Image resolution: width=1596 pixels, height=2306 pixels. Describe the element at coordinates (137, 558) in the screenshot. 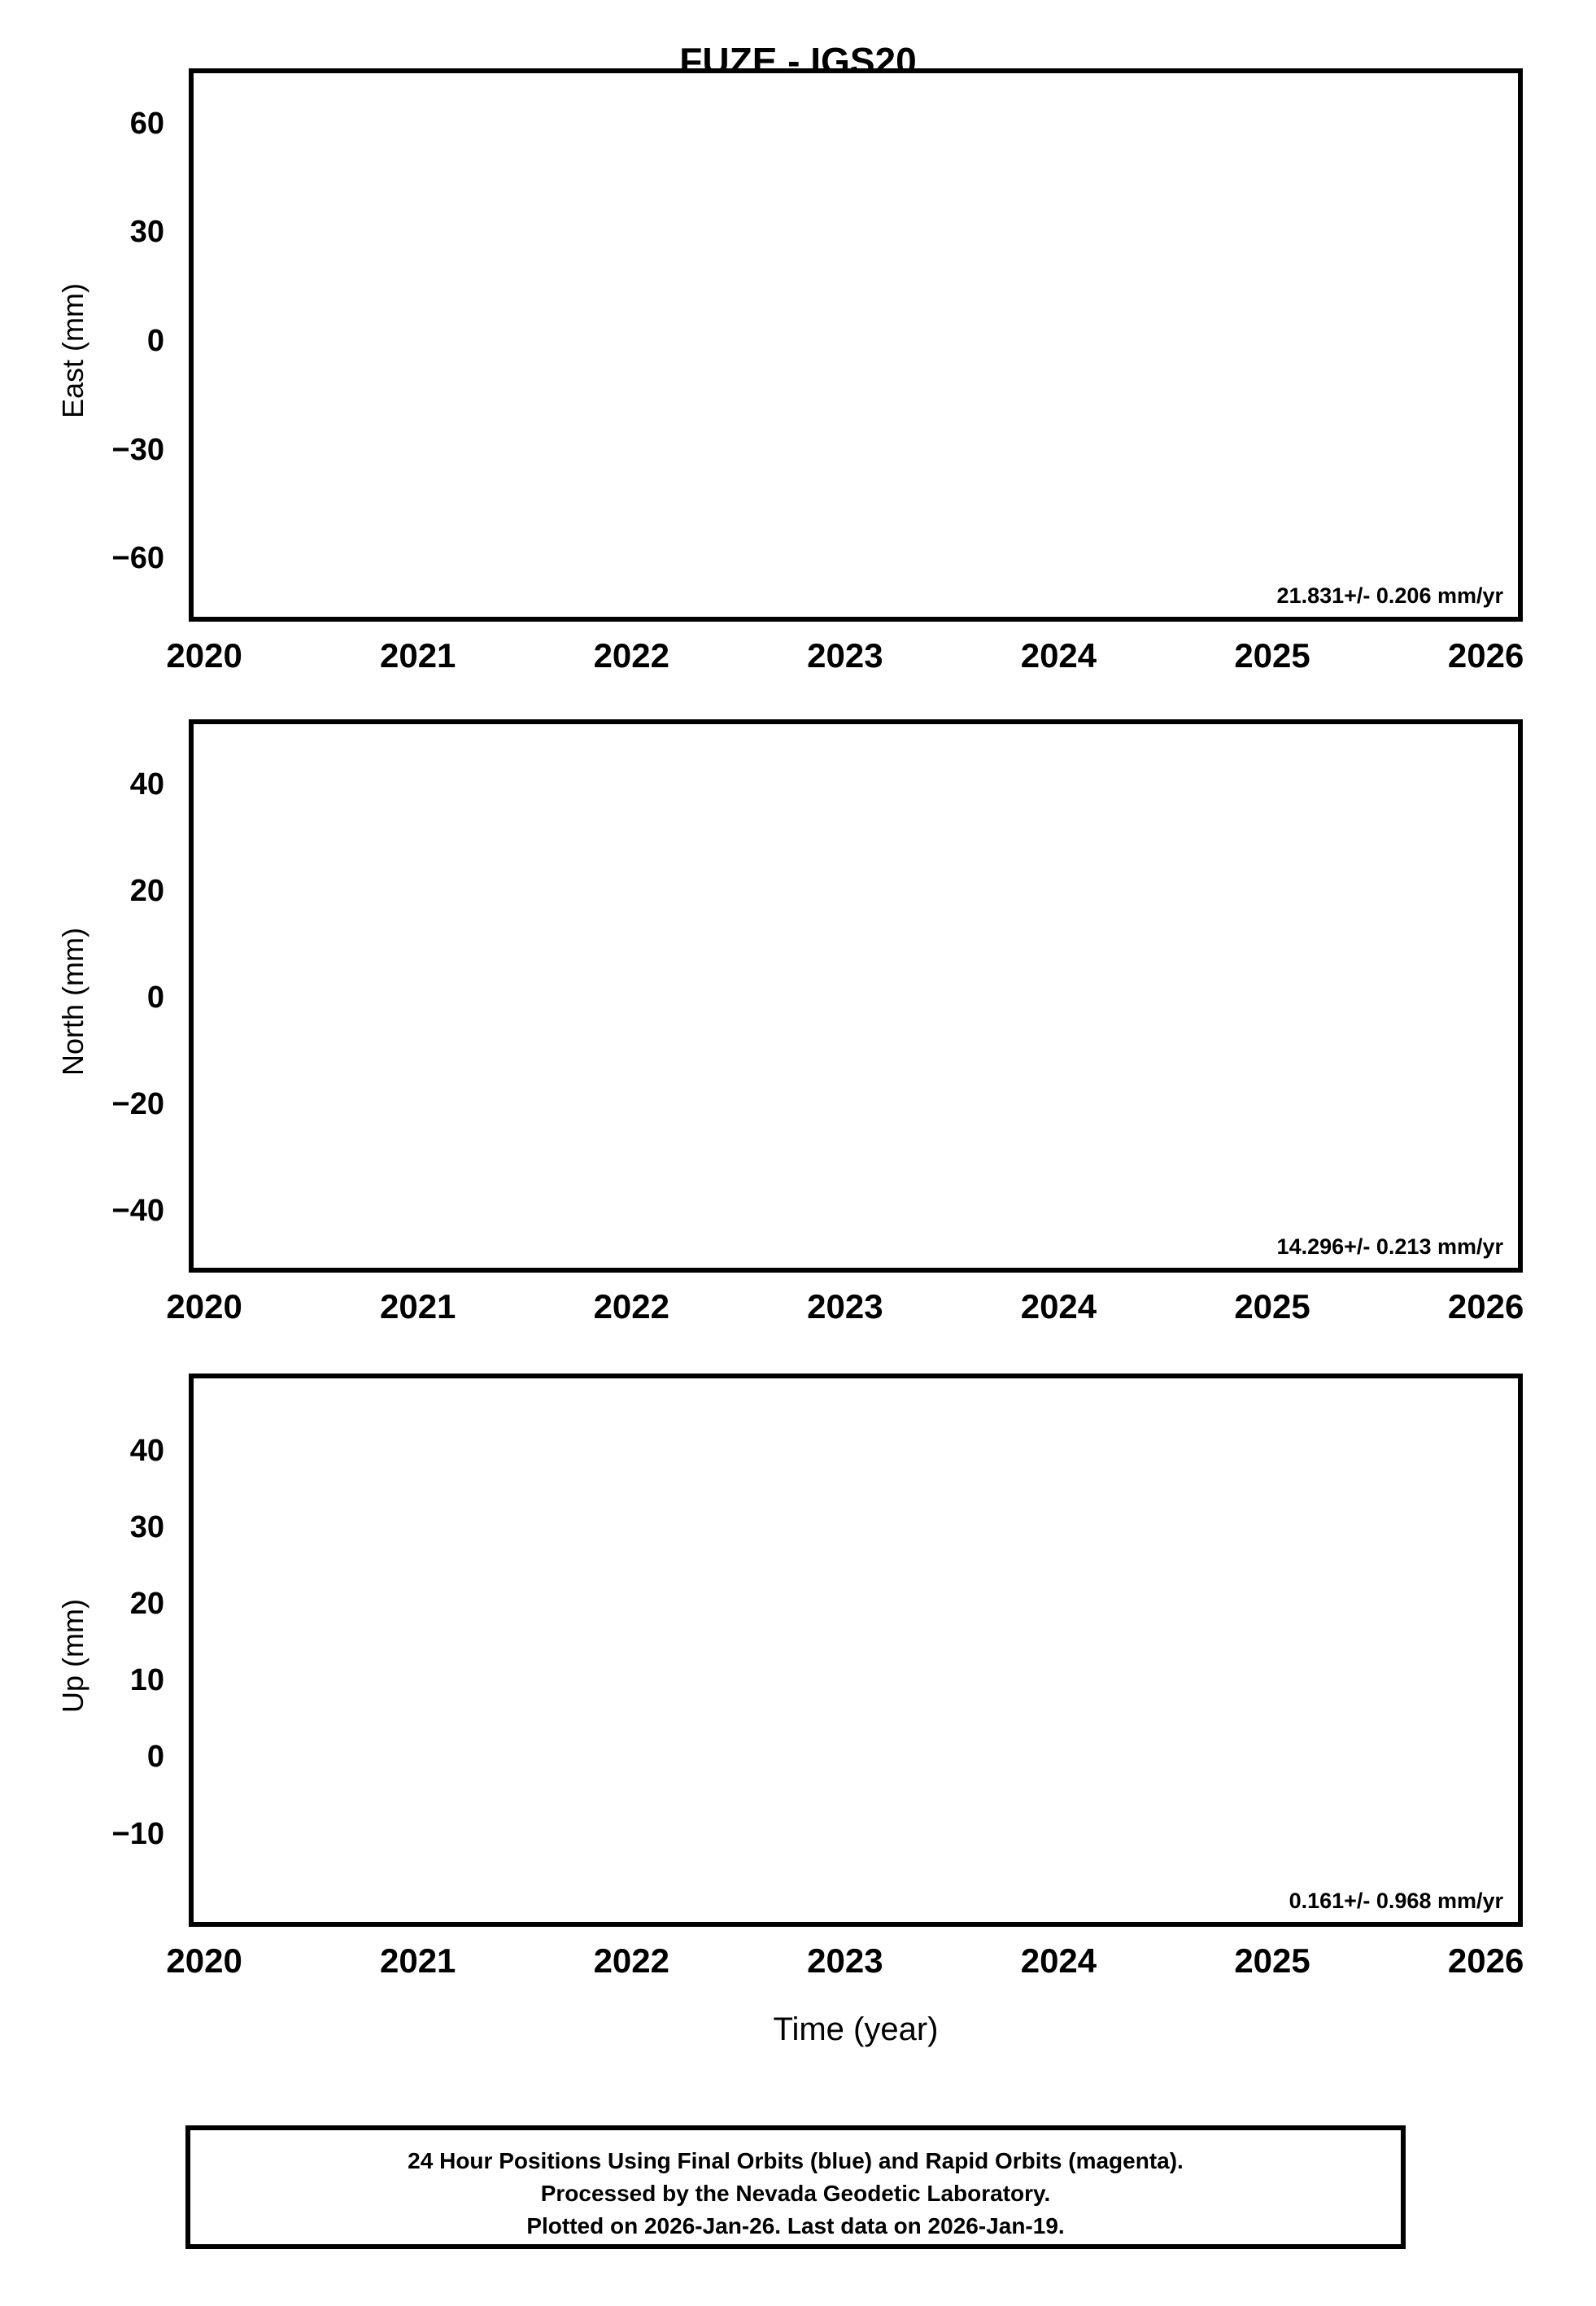

I see `east-ytick-label: −60` at that location.